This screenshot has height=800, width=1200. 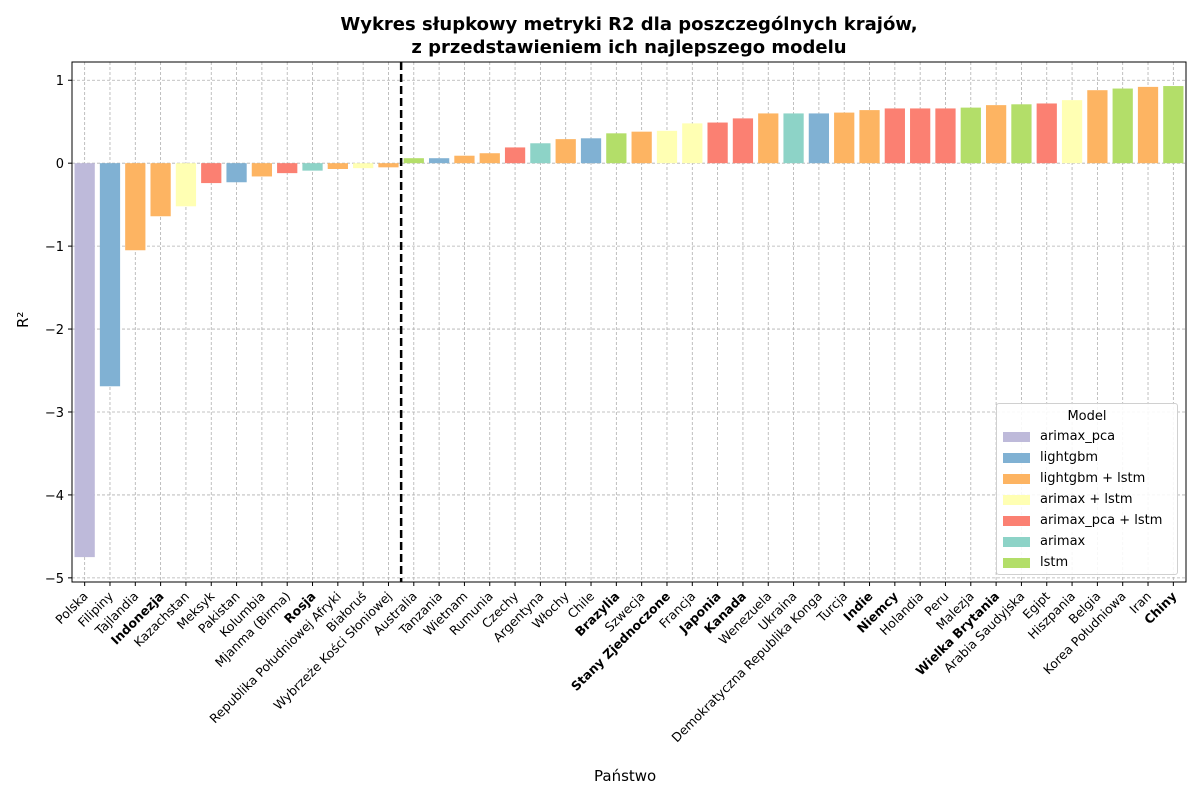 I want to click on legend-label: lstm, so click(x=1054, y=562).